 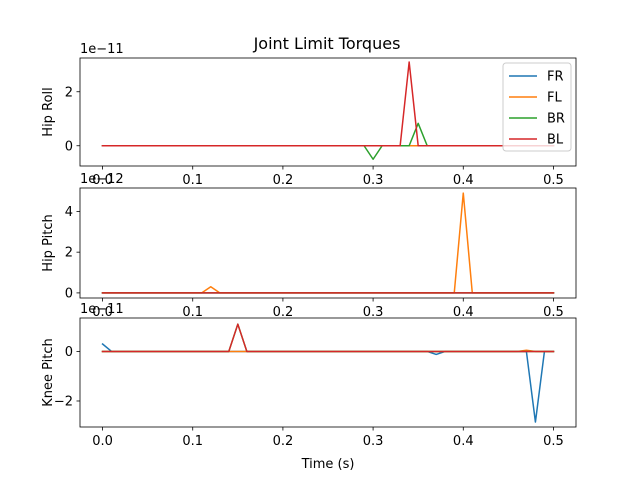 I want to click on legend-label-fl: FL, so click(x=554, y=98).